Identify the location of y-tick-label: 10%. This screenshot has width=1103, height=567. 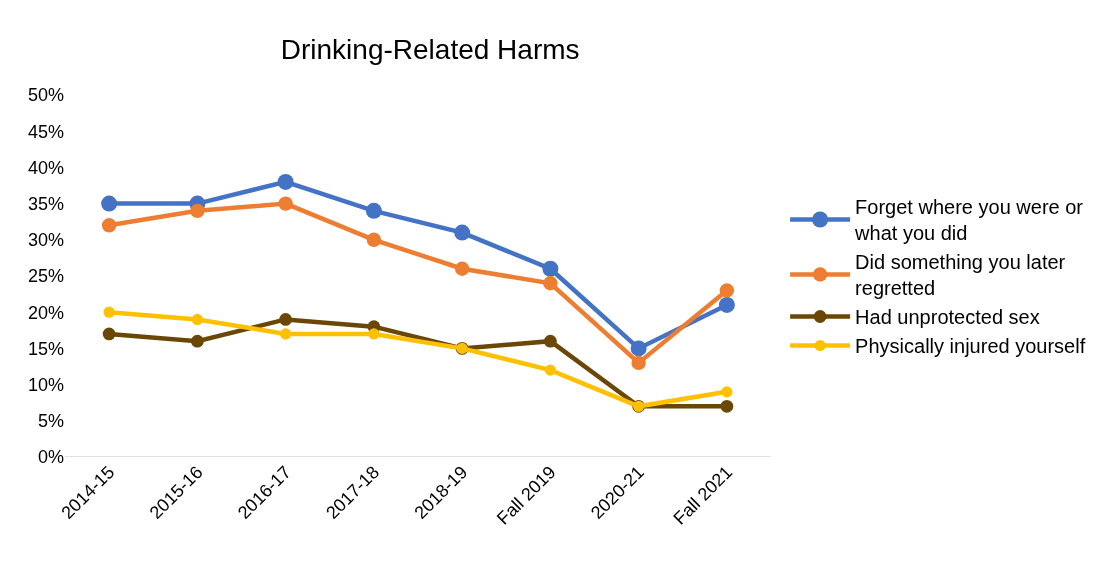
(45, 384).